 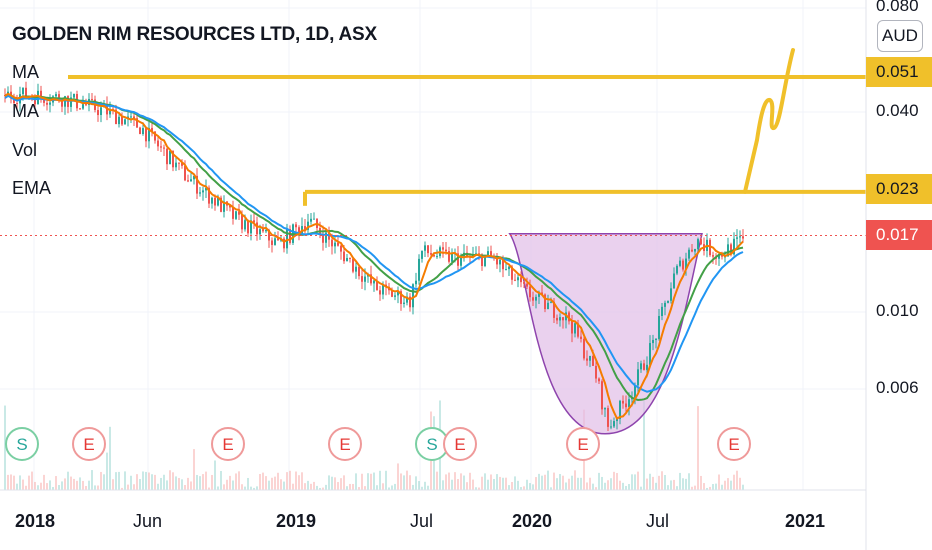 I want to click on split-event-marker: S, so click(x=22, y=444).